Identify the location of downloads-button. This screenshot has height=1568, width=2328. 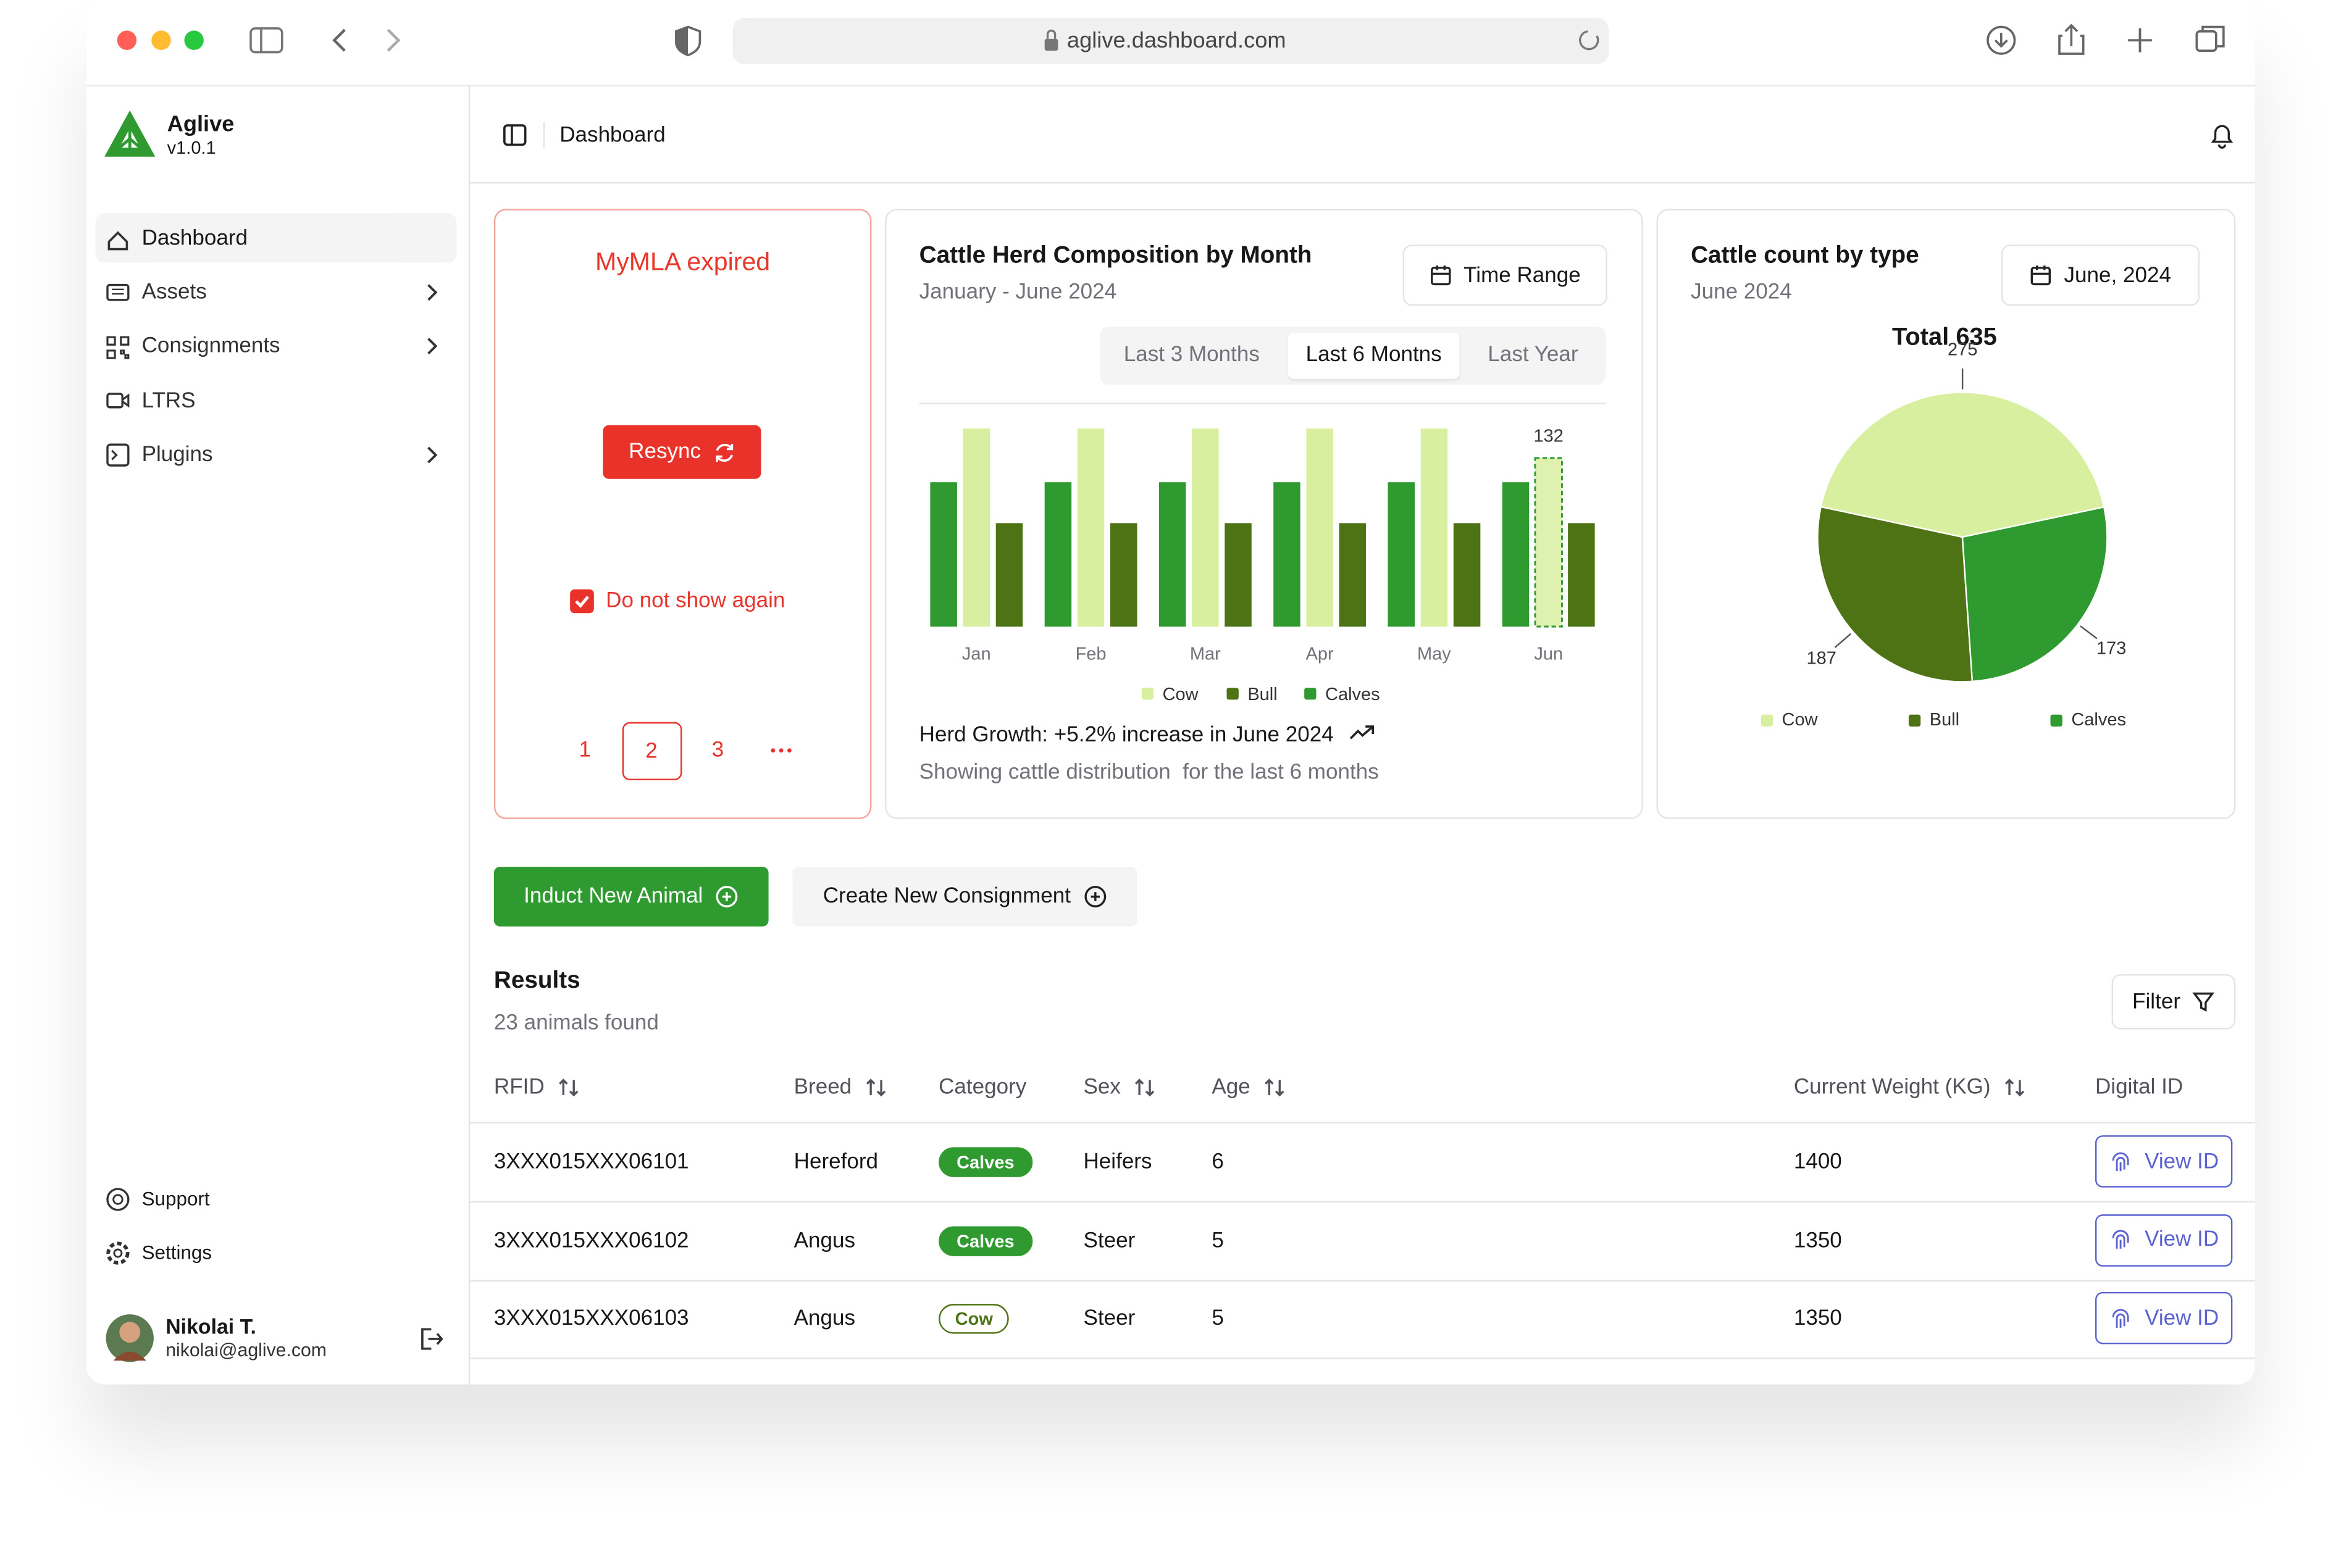
(2001, 40).